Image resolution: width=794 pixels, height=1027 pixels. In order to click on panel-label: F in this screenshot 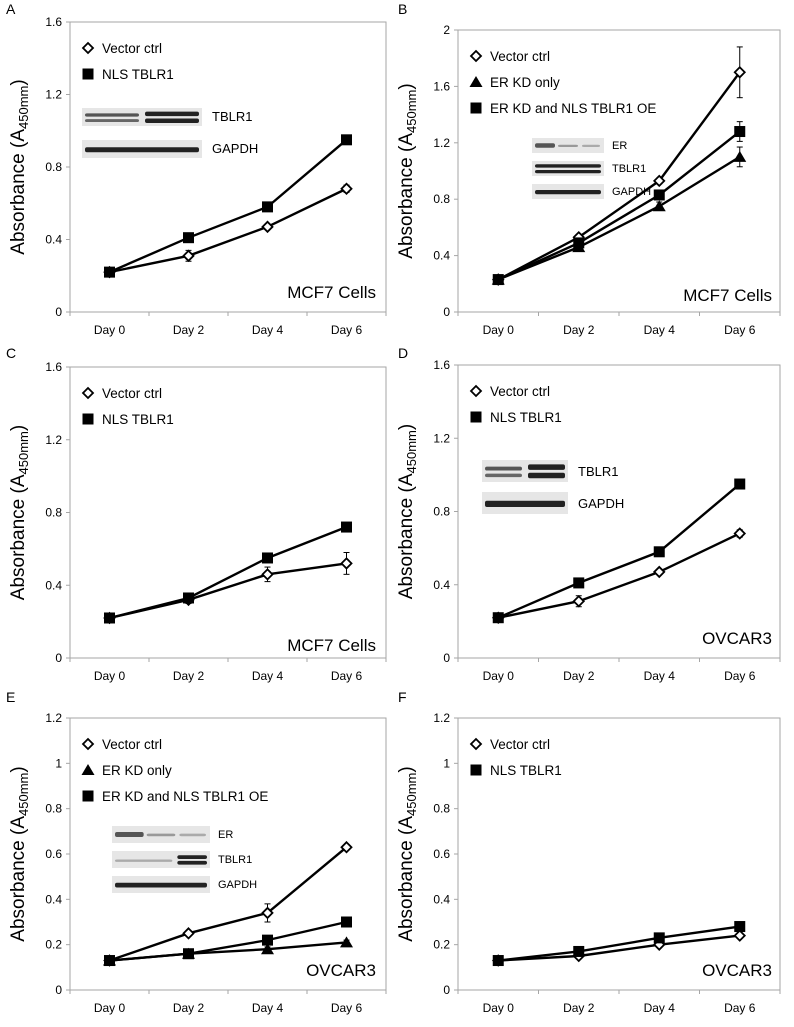, I will do `click(402, 697)`.